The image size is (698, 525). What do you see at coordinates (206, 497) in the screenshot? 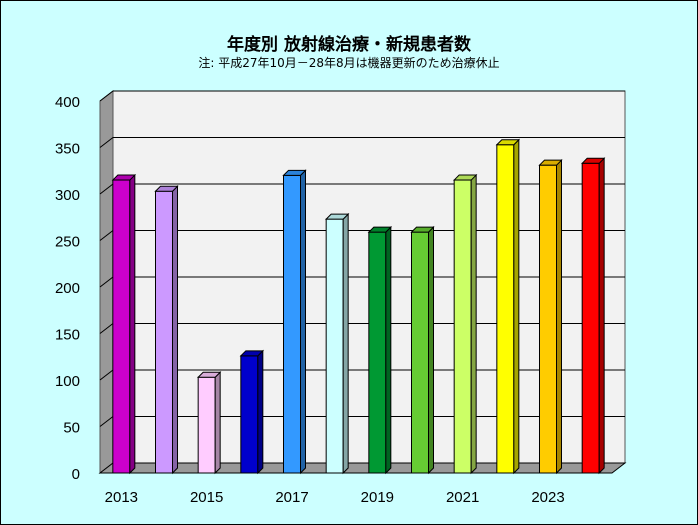
I see `x-tick-label: 2015` at bounding box center [206, 497].